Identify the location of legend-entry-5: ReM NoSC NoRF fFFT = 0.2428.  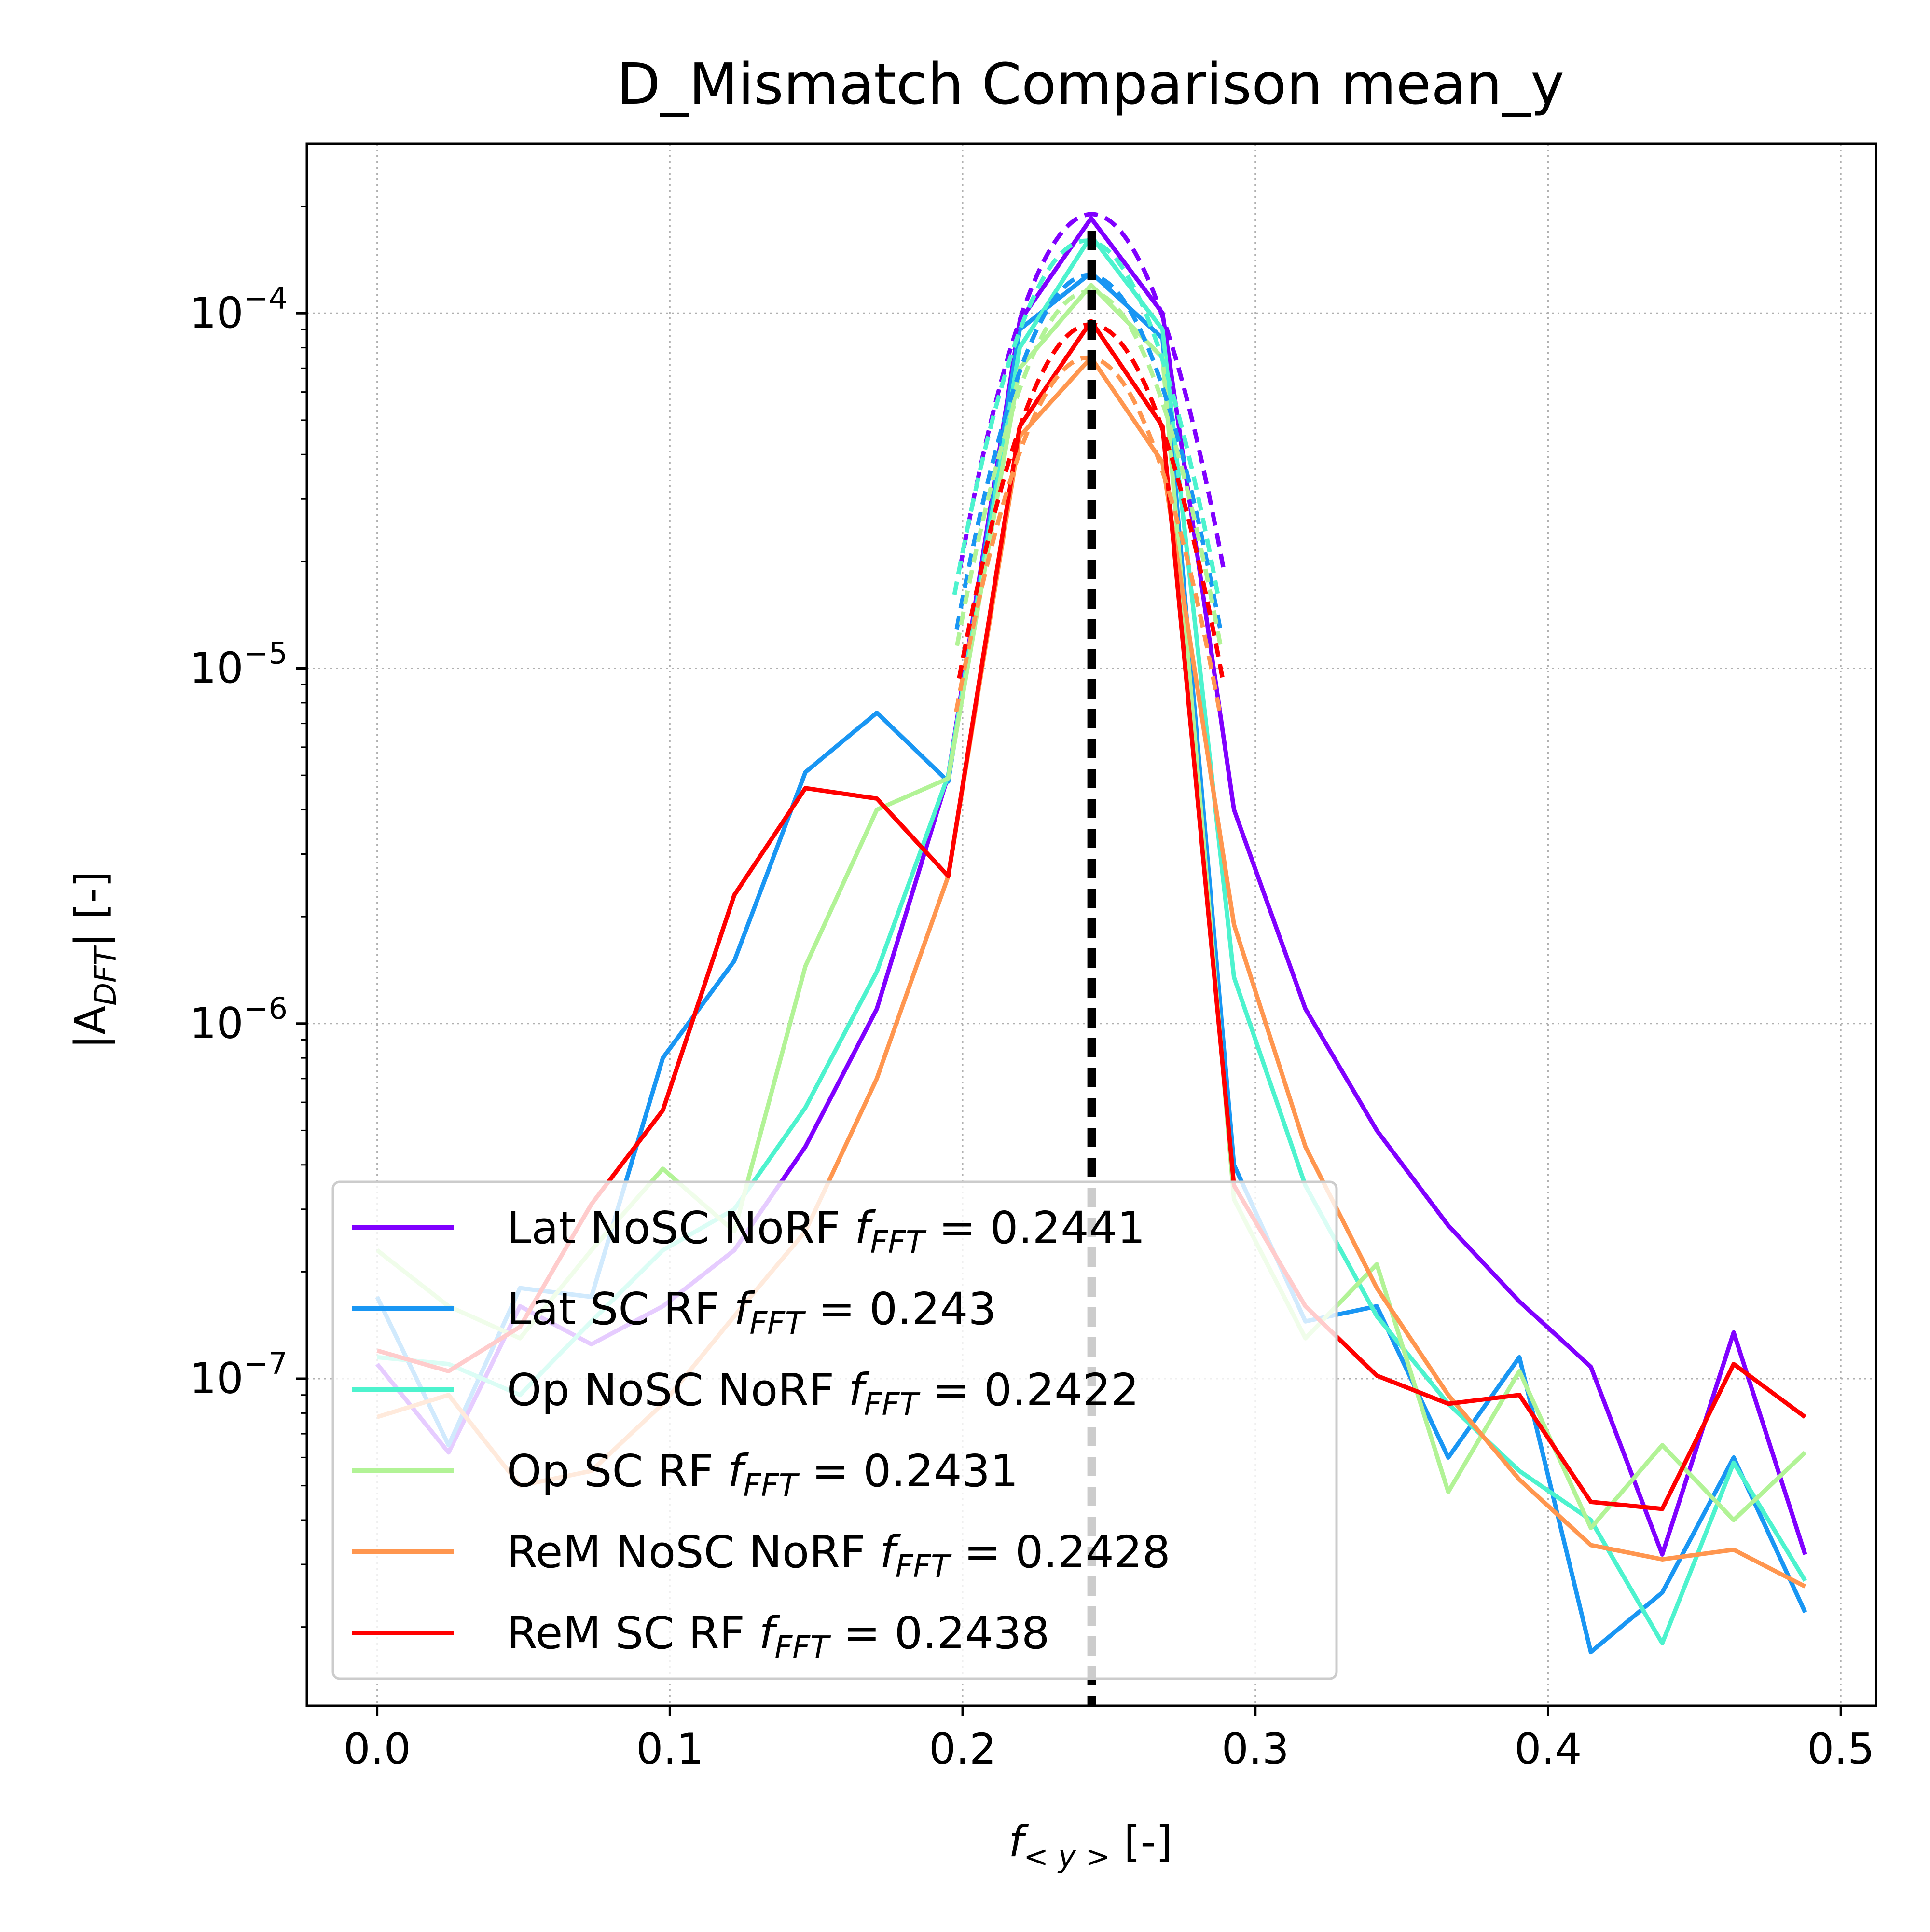
(839, 1555).